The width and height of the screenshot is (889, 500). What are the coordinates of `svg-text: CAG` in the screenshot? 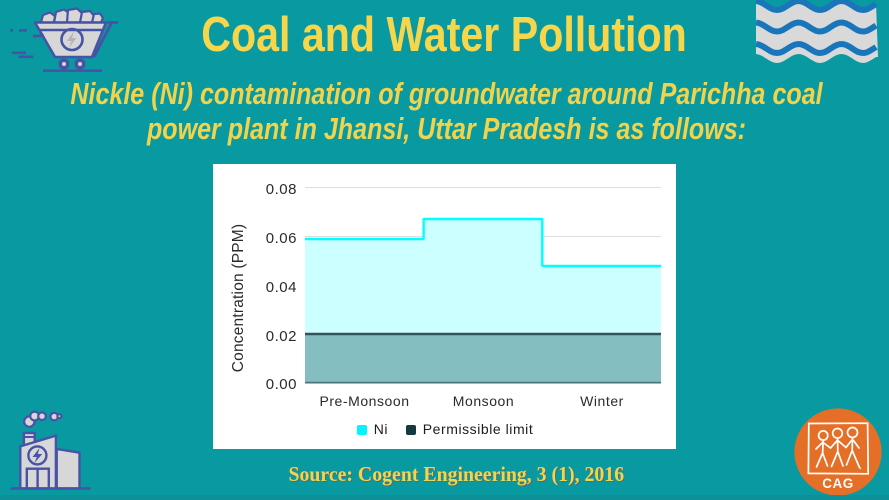 It's located at (838, 483).